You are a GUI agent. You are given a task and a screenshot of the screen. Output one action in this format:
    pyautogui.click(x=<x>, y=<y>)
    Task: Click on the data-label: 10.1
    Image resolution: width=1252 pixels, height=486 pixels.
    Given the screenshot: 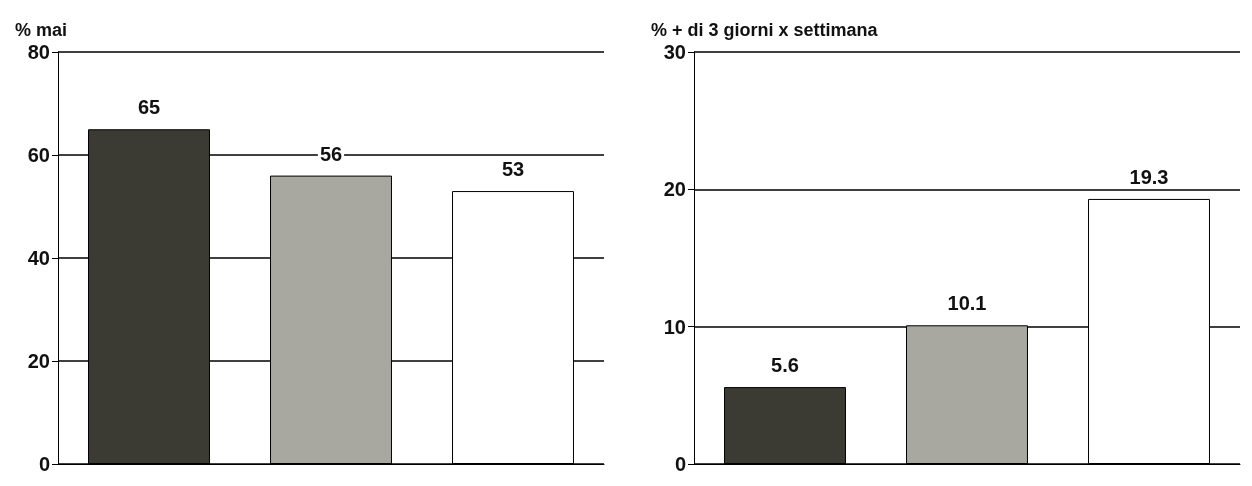 What is the action you would take?
    pyautogui.click(x=967, y=303)
    